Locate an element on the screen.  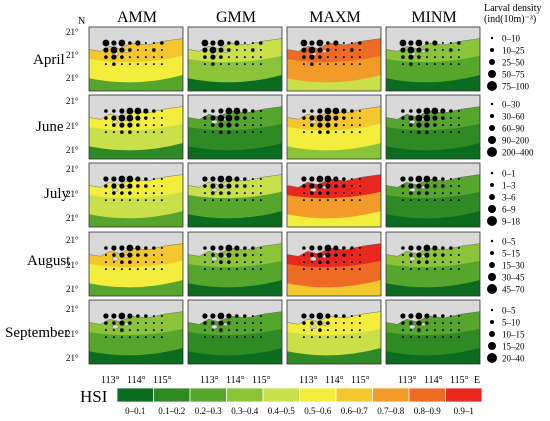
map-panel-august-gmm is located at coordinates (235, 264).